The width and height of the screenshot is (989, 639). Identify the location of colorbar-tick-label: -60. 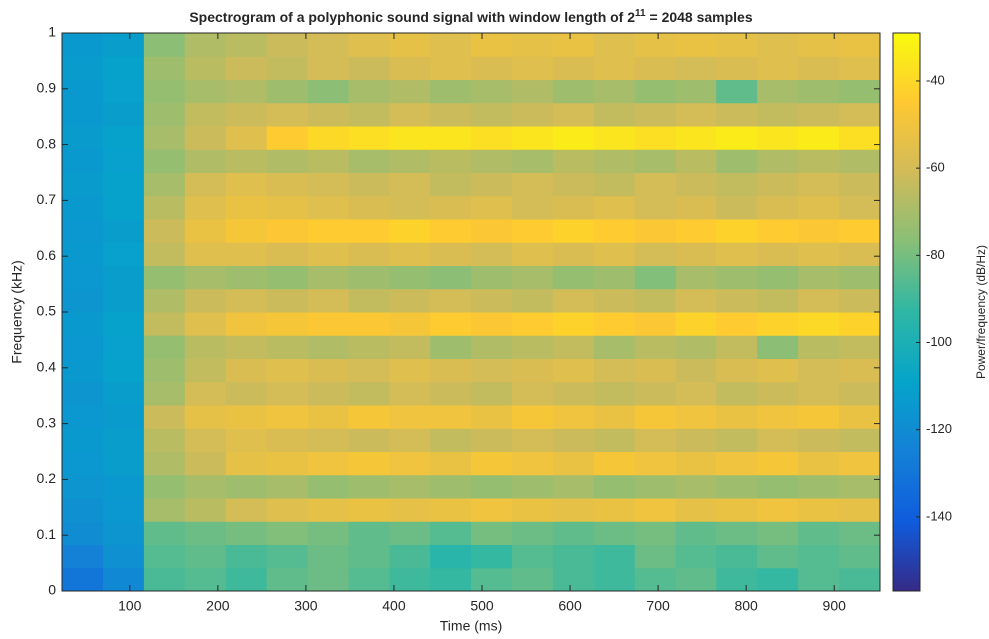
(935, 167).